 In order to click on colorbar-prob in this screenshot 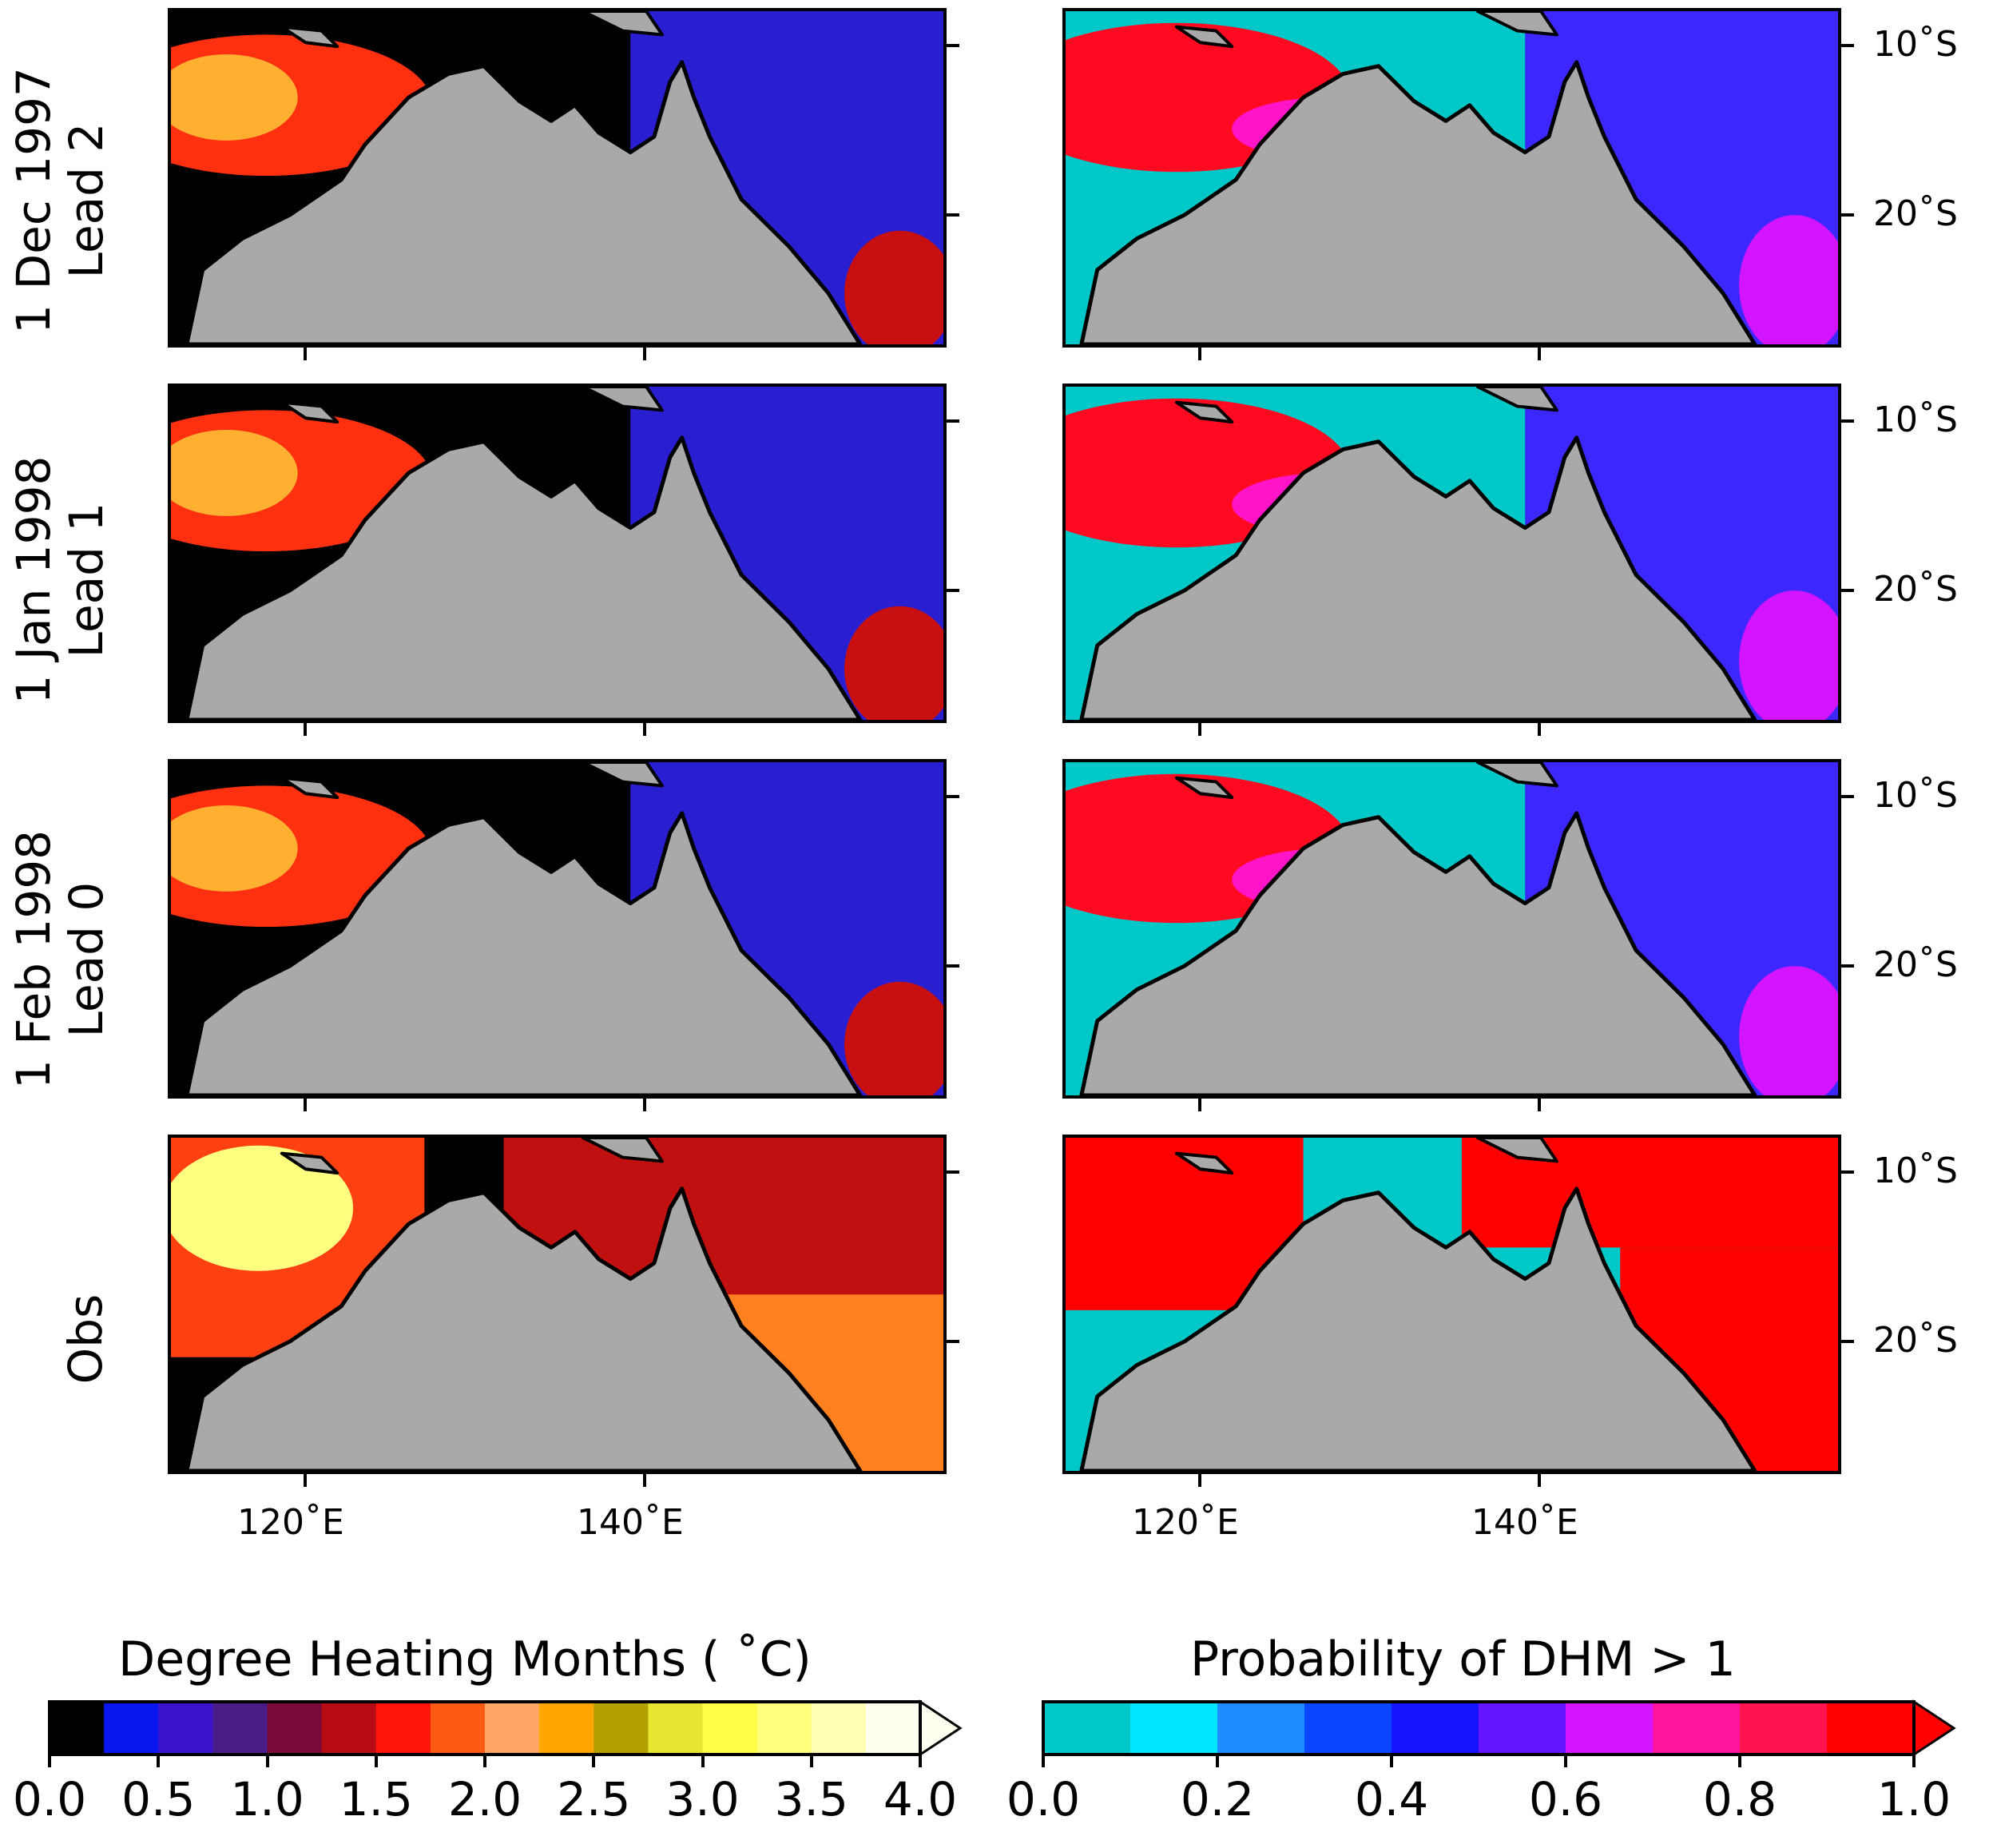, I will do `click(1499, 1728)`.